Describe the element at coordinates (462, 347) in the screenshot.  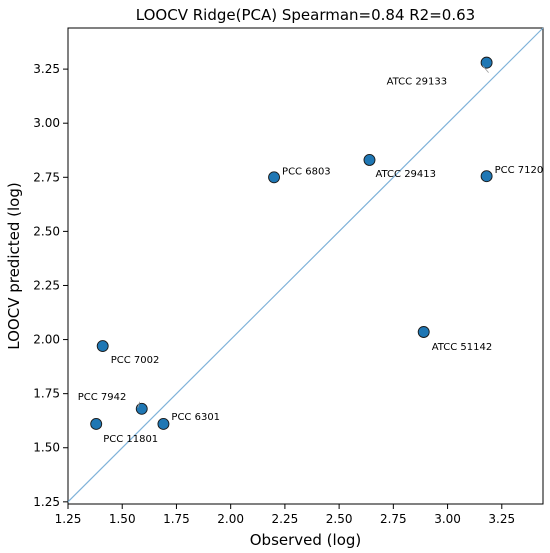
I see `point-label: ATCC 51142` at that location.